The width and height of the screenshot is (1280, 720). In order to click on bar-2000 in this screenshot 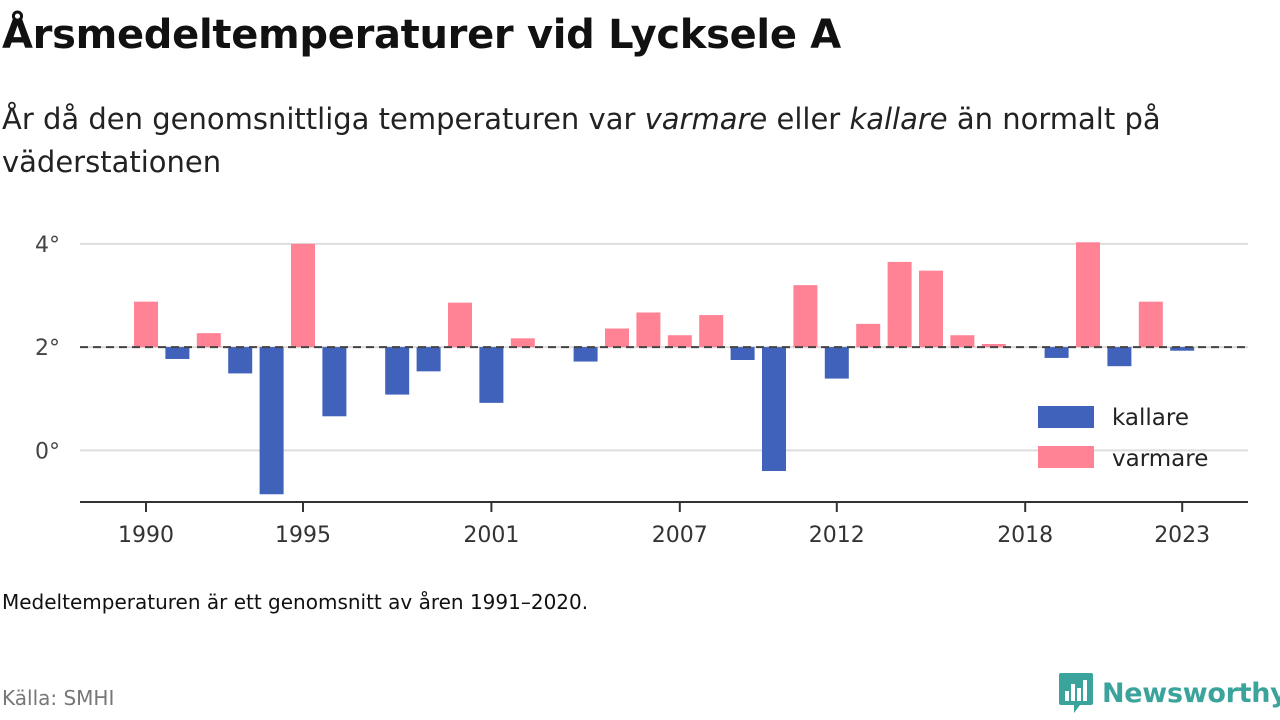, I will do `click(460, 325)`.